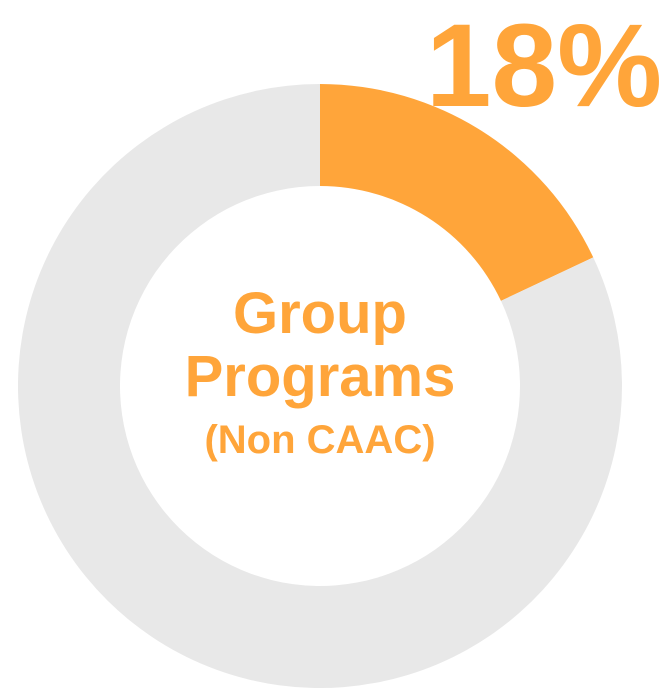  What do you see at coordinates (320, 345) in the screenshot?
I see `chart-title: Group Programs` at bounding box center [320, 345].